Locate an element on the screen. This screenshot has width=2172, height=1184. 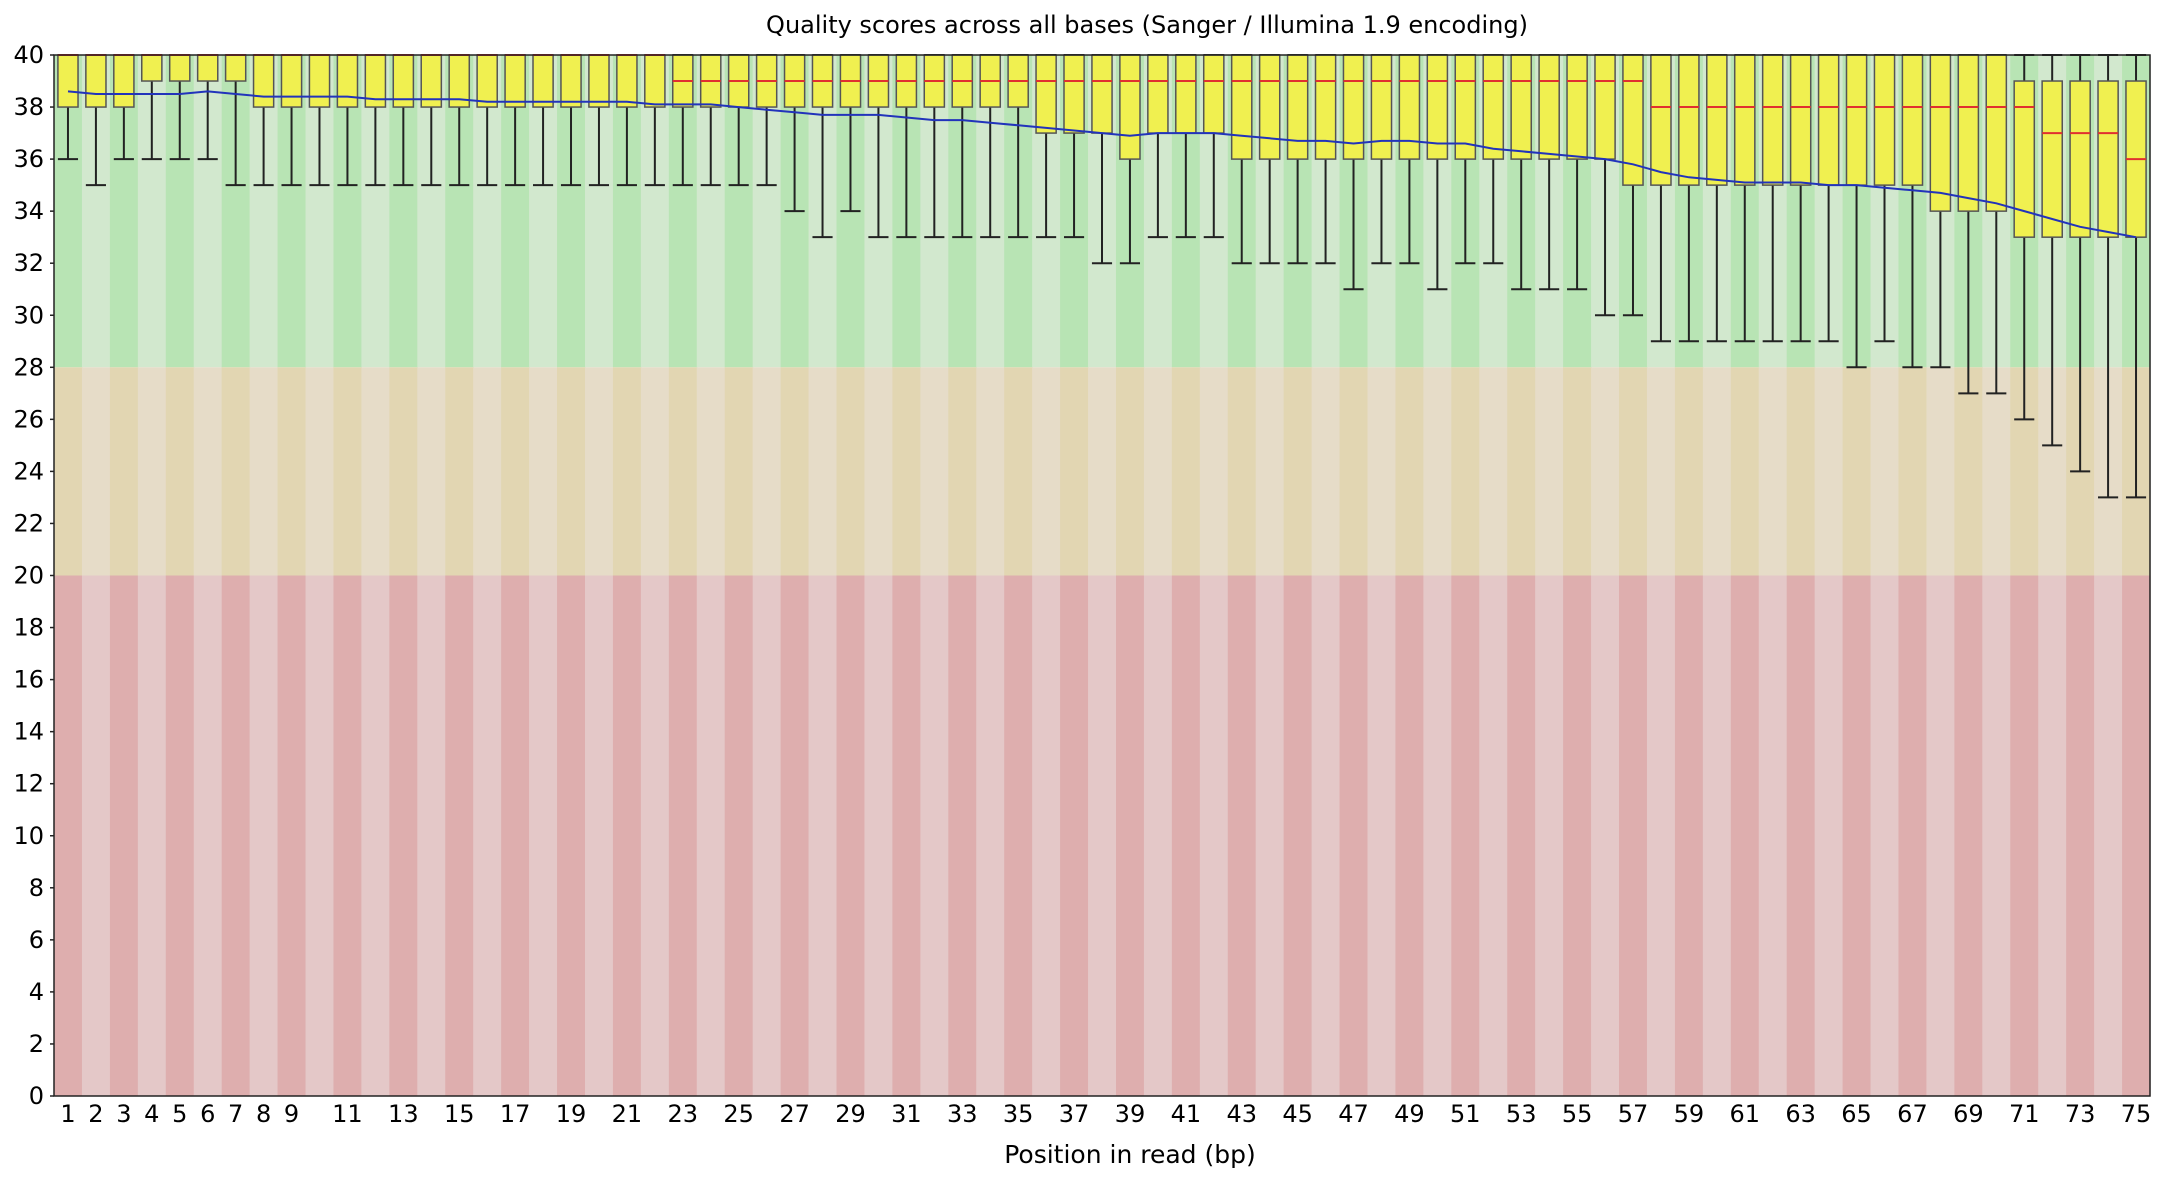
ytick-label: 32 is located at coordinates (28, 263).